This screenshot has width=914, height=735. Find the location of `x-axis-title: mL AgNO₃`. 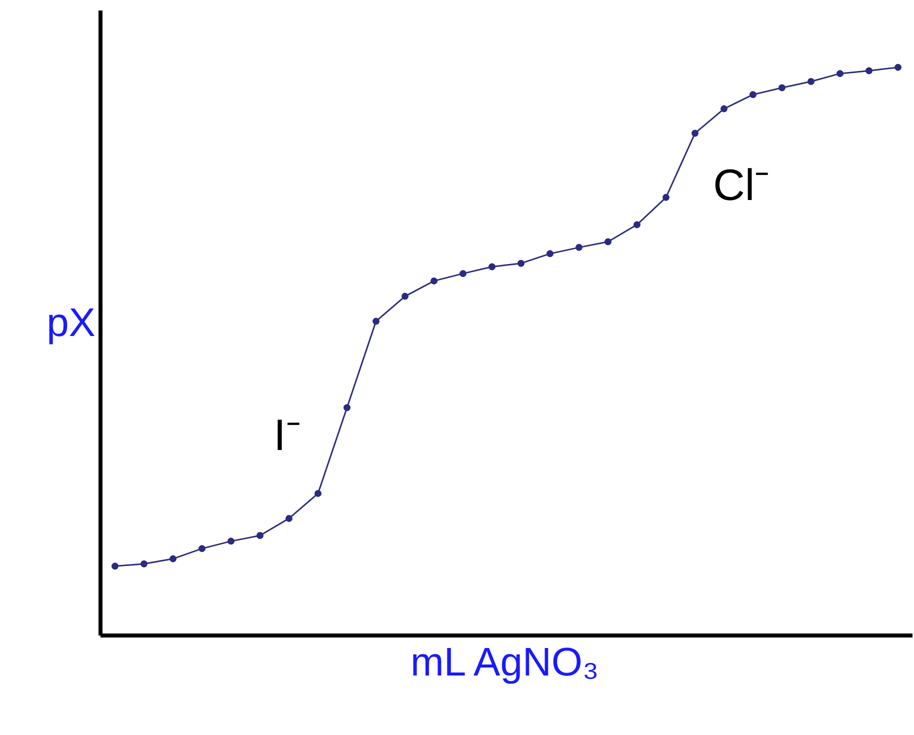

x-axis-title: mL AgNO₃ is located at coordinates (504, 662).